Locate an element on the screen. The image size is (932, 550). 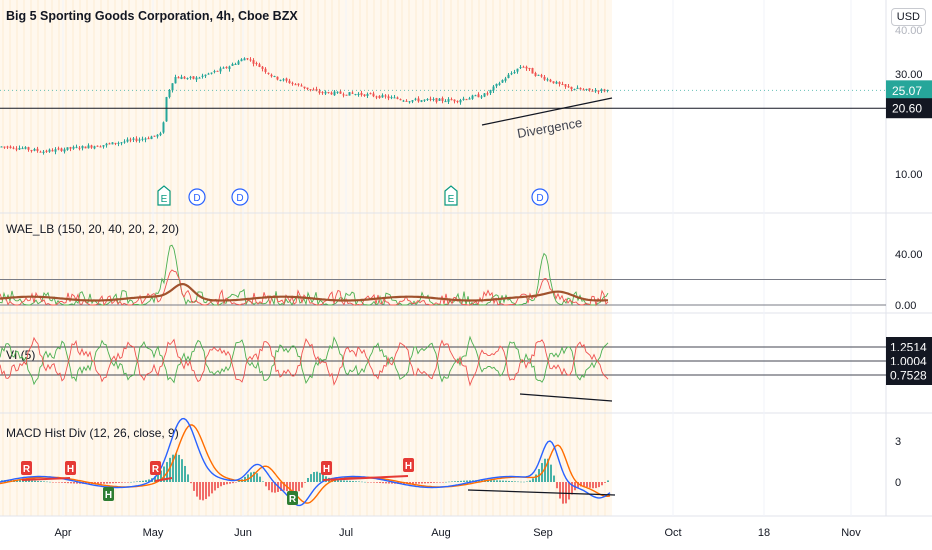
wae-explosion-line is located at coordinates (304, 292).